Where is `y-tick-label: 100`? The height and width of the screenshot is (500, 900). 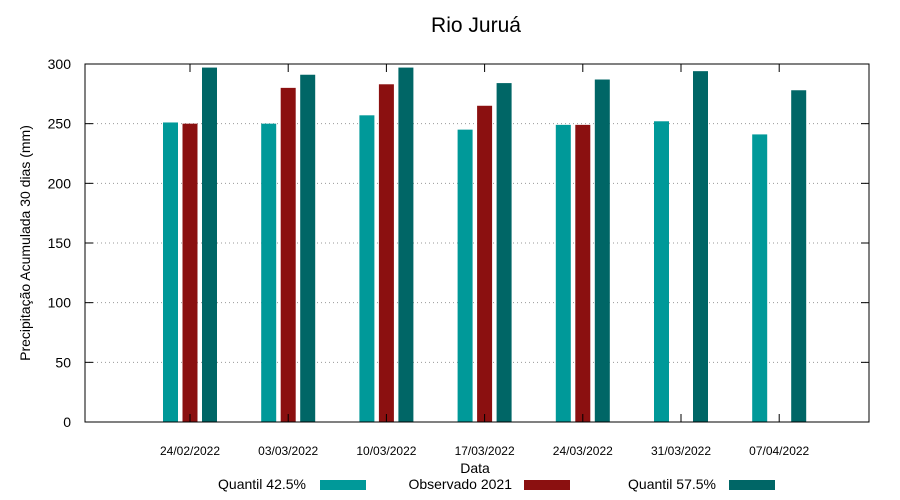
y-tick-label: 100 is located at coordinates (60, 303).